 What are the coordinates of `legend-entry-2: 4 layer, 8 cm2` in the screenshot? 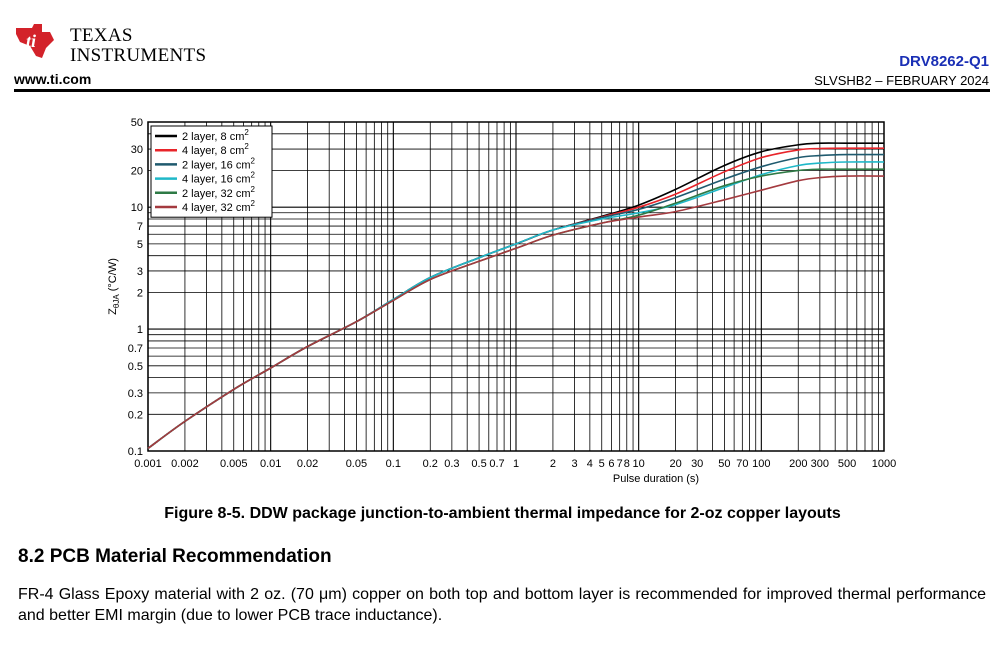 It's located at (215, 149).